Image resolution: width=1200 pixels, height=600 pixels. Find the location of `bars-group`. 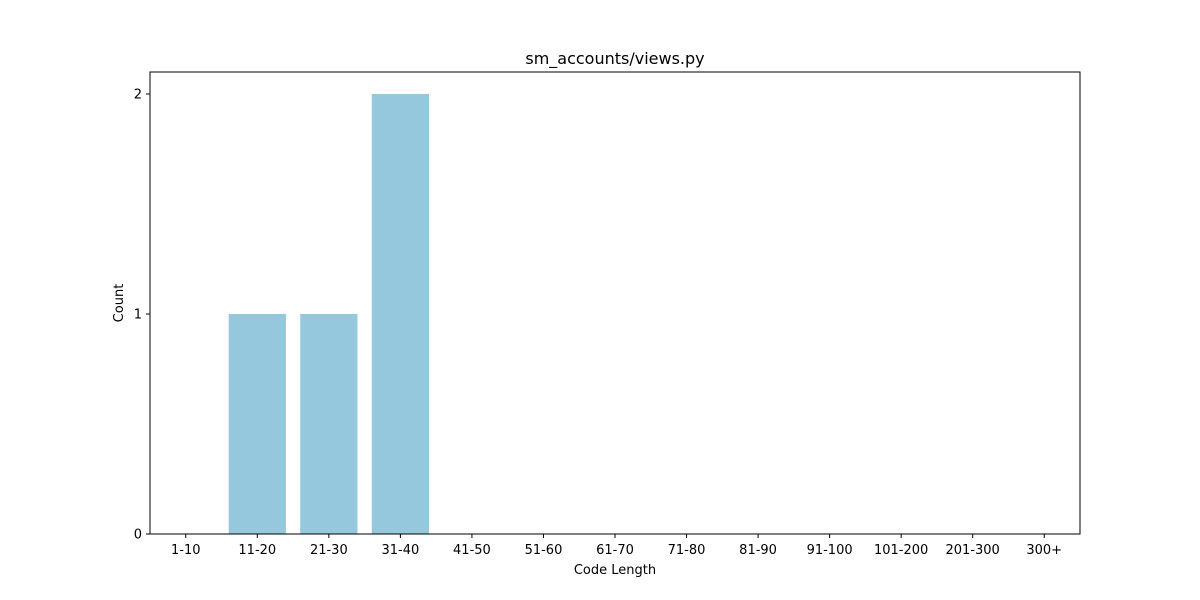

bars-group is located at coordinates (328, 314).